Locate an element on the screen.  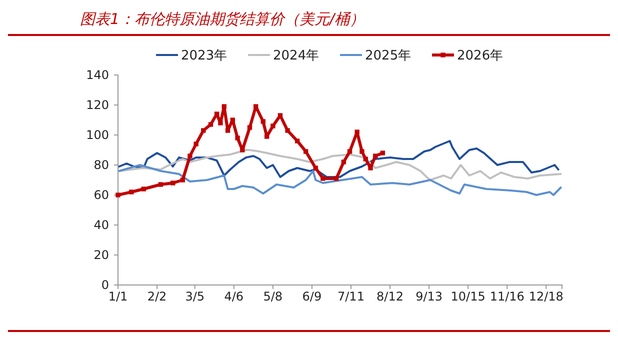
x-tick-label: 1/1 is located at coordinates (118, 297).